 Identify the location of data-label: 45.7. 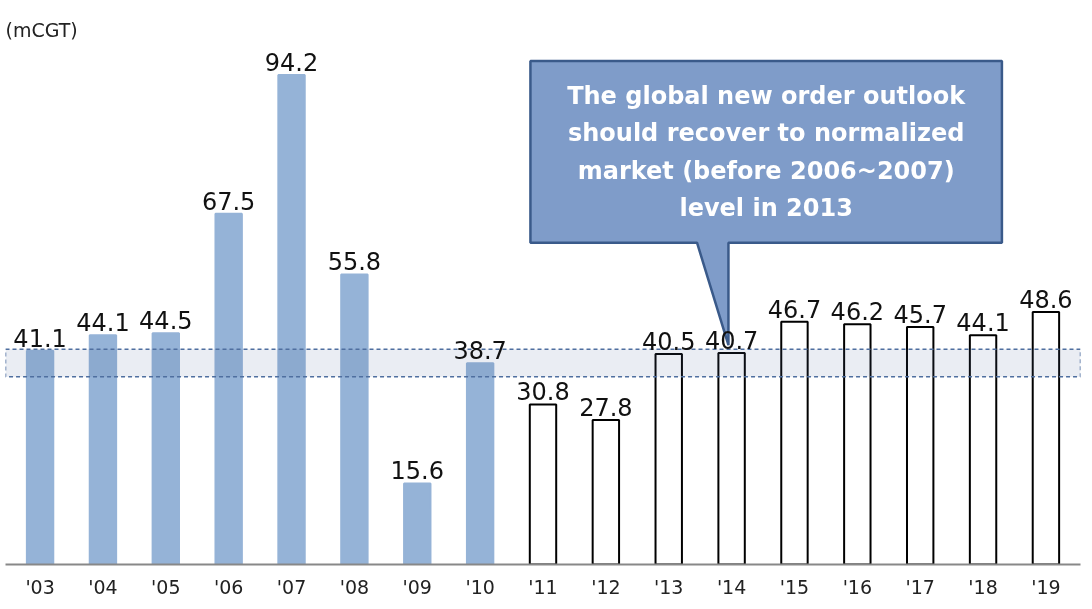
(920, 314).